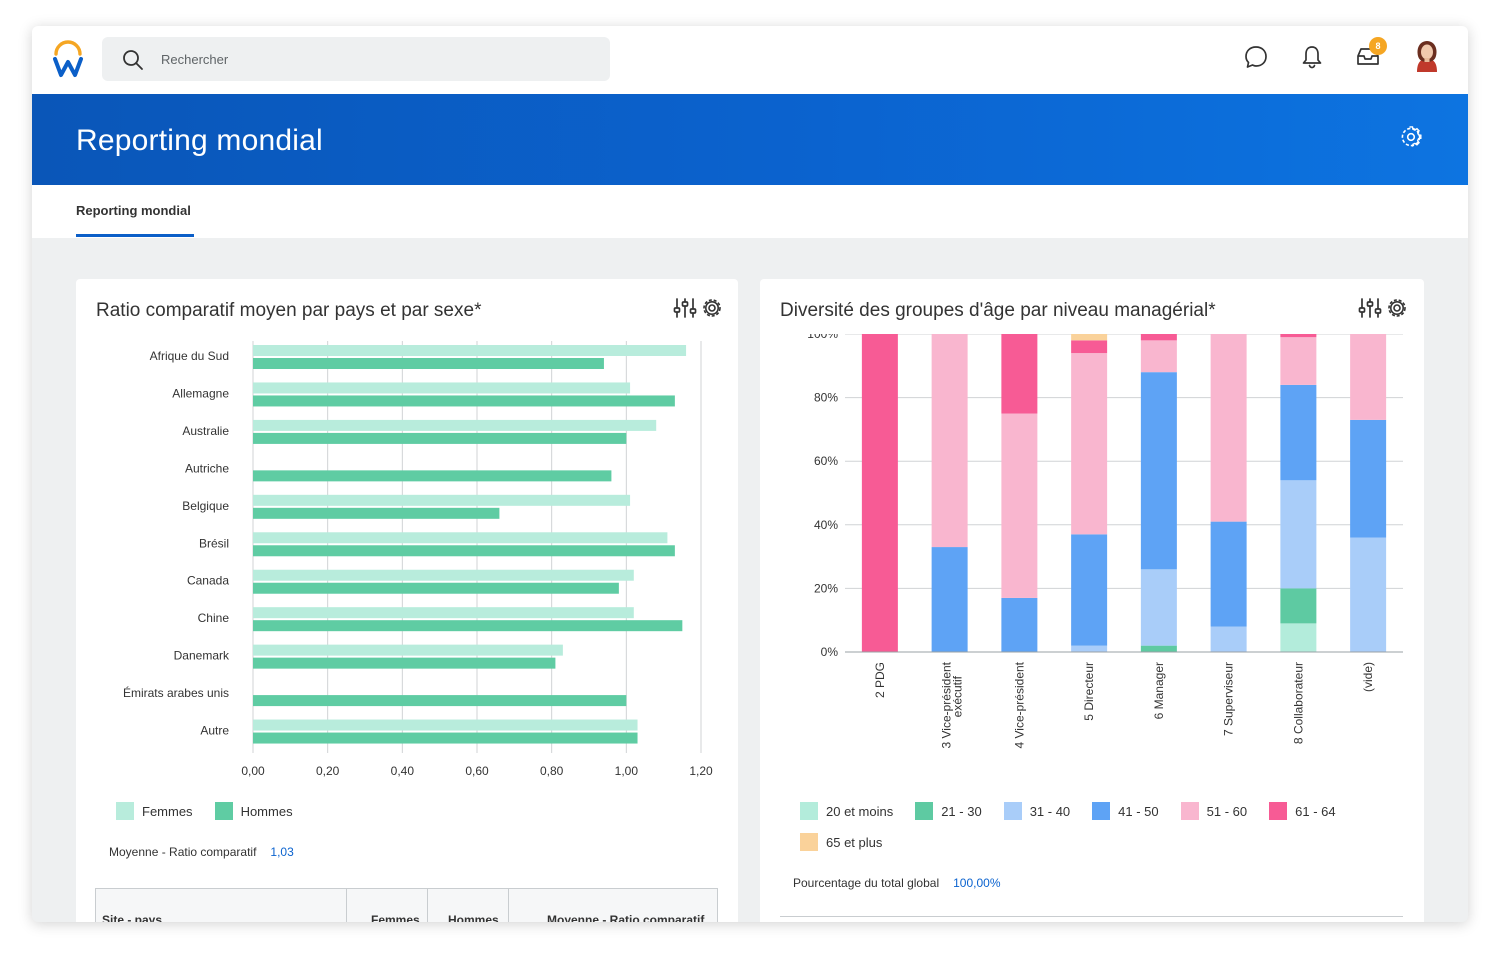 Image resolution: width=1500 pixels, height=962 pixels. What do you see at coordinates (328, 771) in the screenshot?
I see `x-tick-label: 0,20` at bounding box center [328, 771].